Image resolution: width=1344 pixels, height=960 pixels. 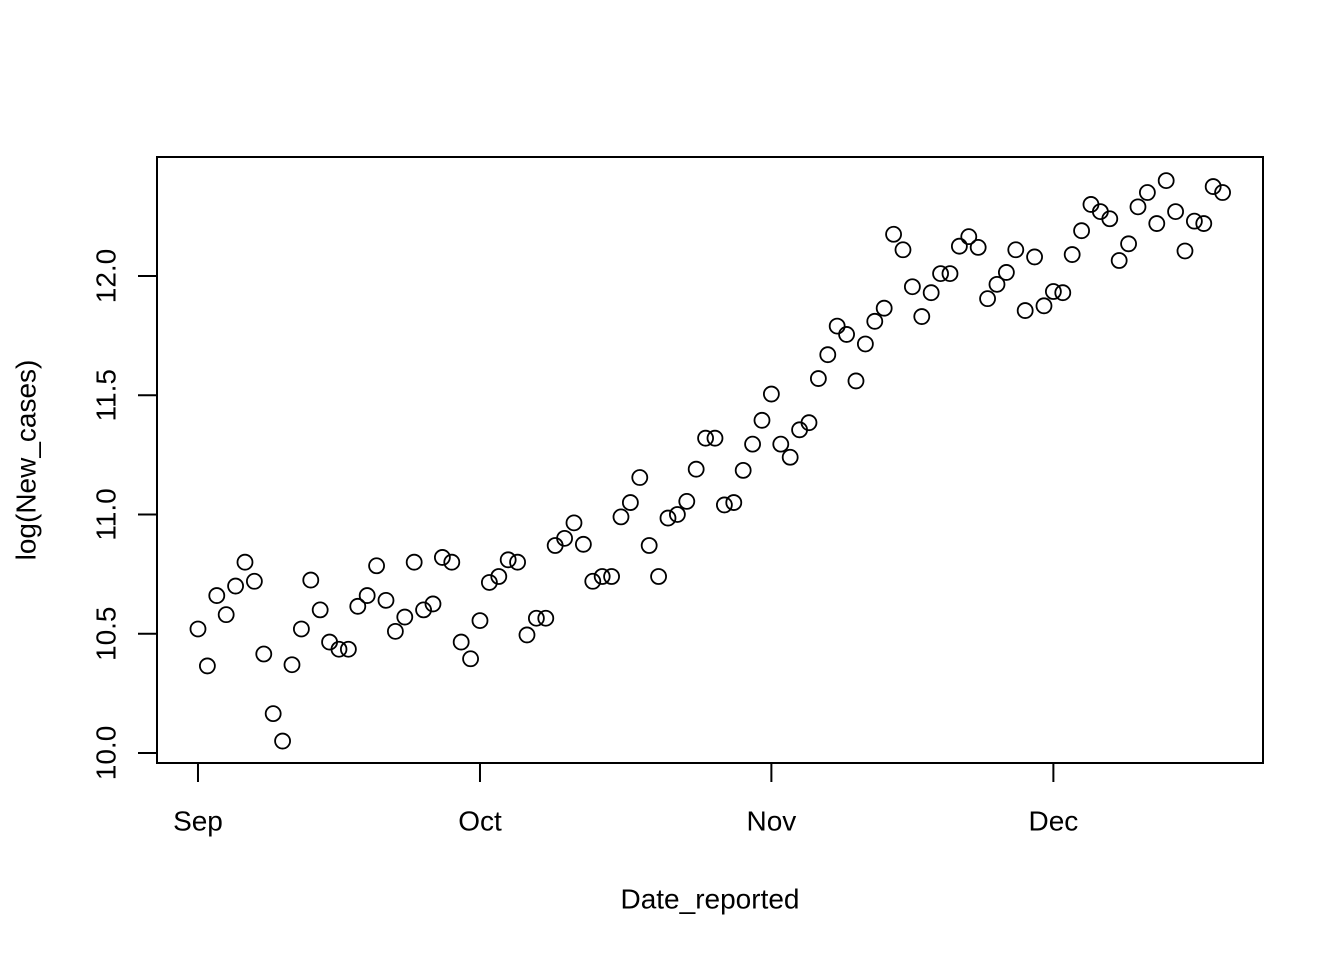 I want to click on y-tick-label: 11.5, so click(x=105, y=395).